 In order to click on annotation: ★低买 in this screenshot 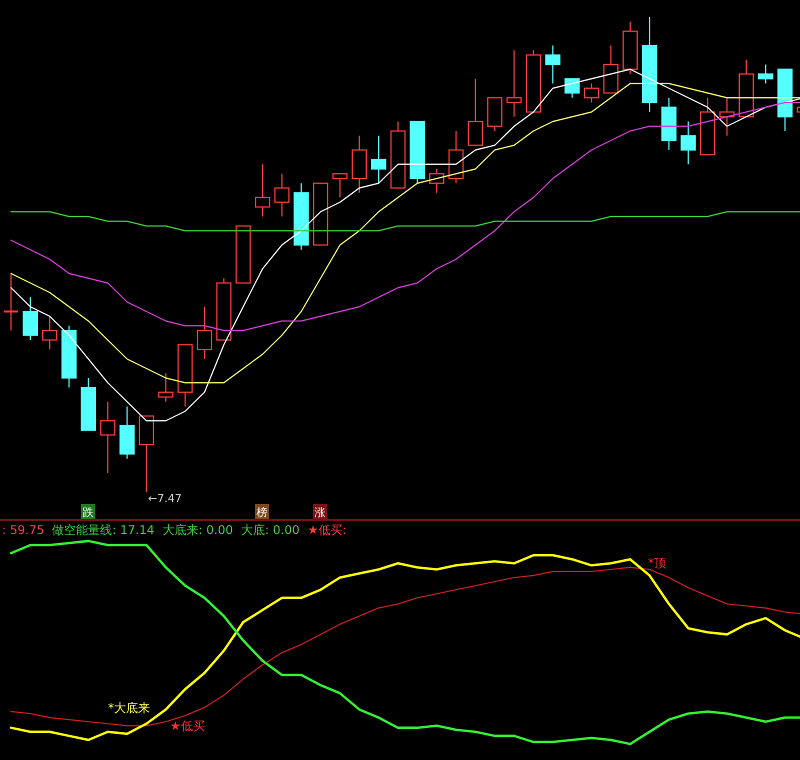, I will do `click(187, 726)`.